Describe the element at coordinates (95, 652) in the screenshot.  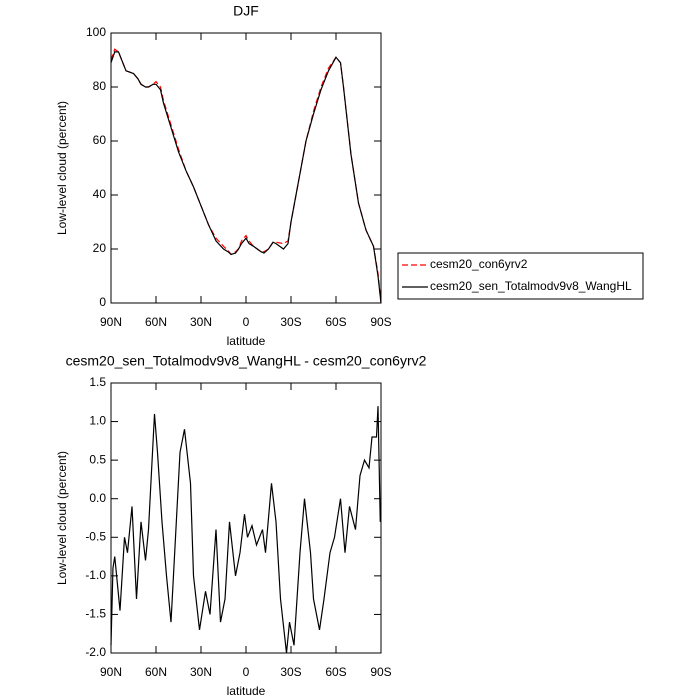
I see `y-tick-label: -2.0` at that location.